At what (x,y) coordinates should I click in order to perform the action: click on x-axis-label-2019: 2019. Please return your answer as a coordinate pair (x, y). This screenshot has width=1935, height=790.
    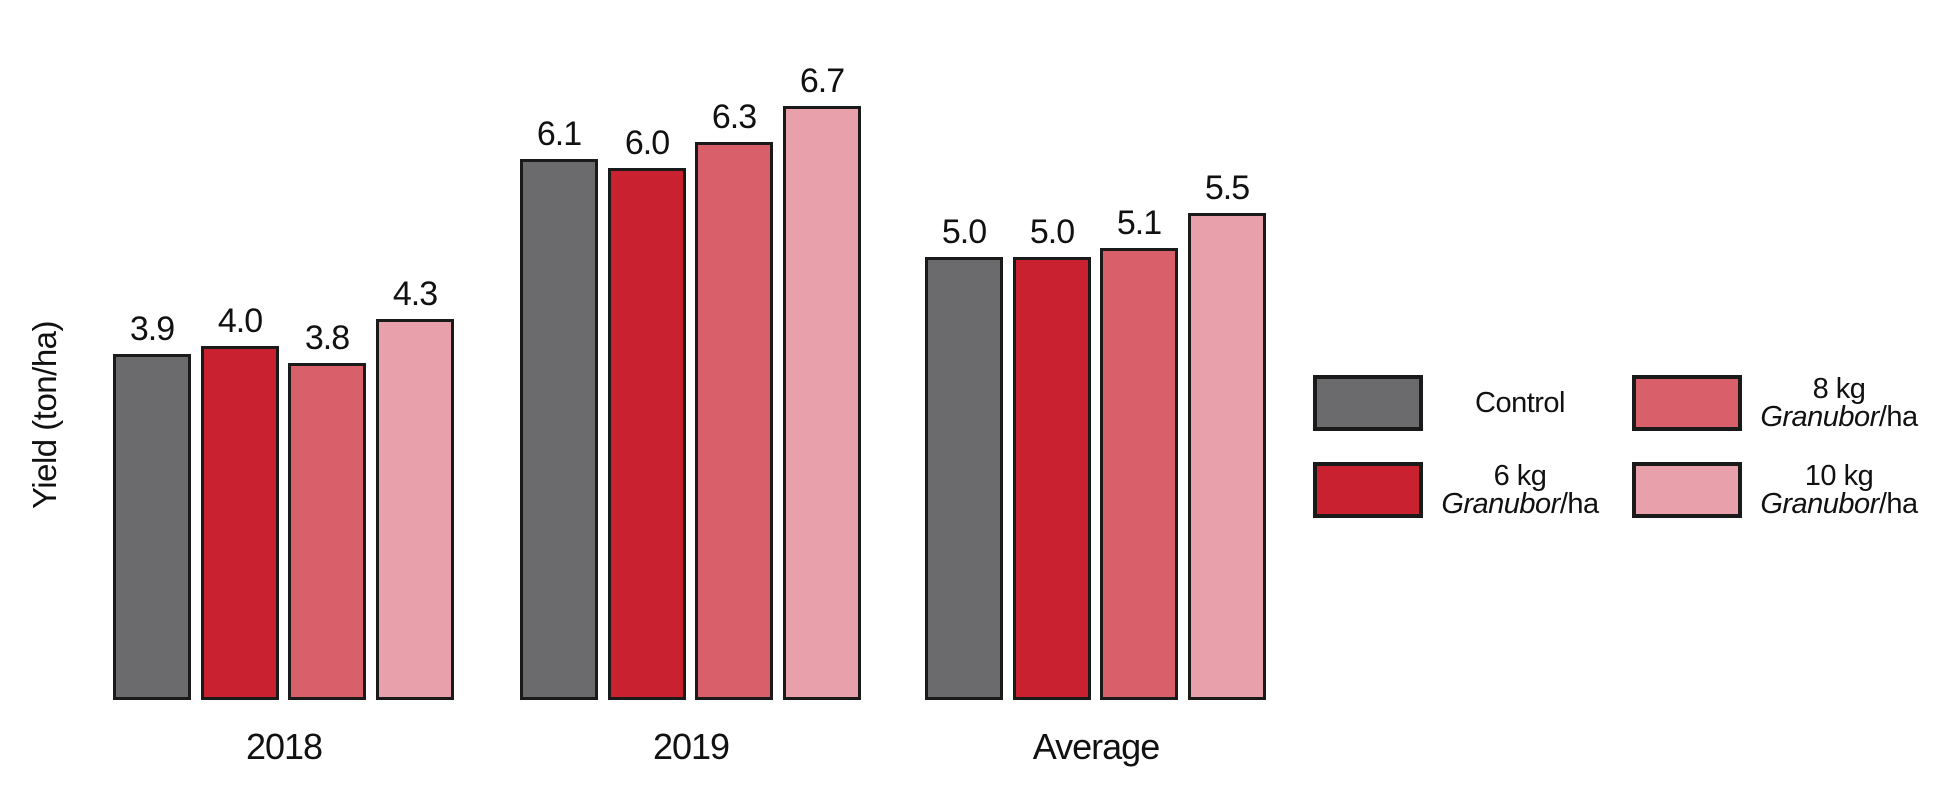
    Looking at the image, I should click on (691, 746).